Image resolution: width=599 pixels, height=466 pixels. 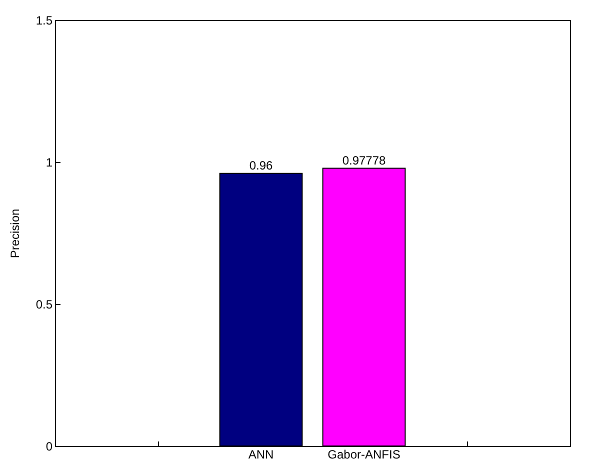 What do you see at coordinates (49, 447) in the screenshot?
I see `y-tick-label: 0` at bounding box center [49, 447].